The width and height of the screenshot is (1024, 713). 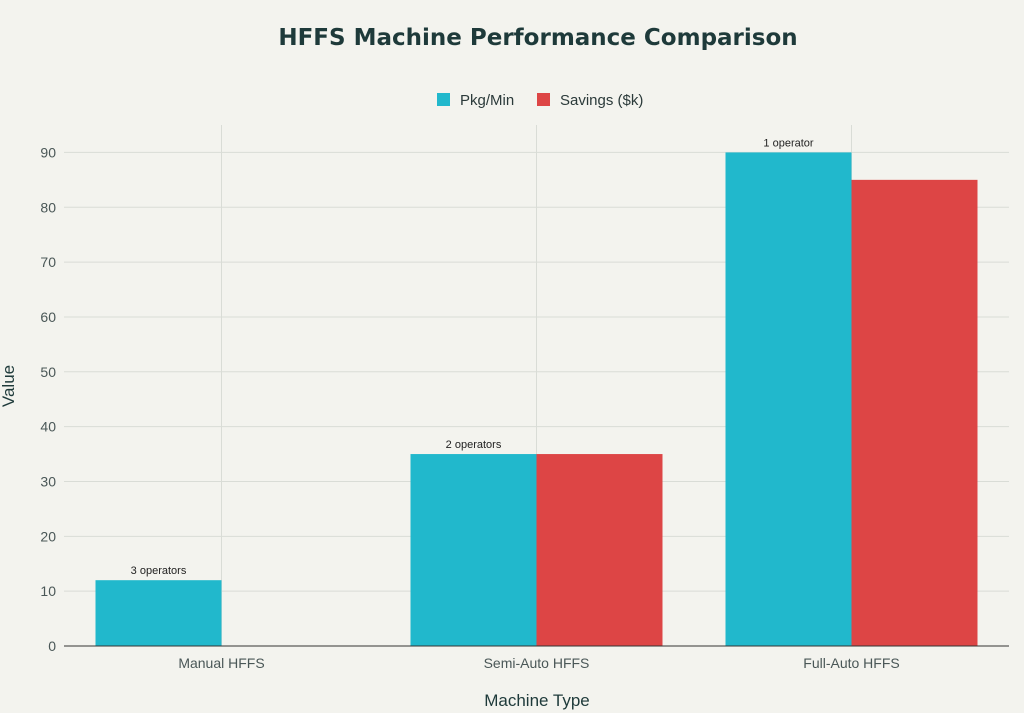 What do you see at coordinates (543, 99) in the screenshot?
I see `legend-swatch-savings` at bounding box center [543, 99].